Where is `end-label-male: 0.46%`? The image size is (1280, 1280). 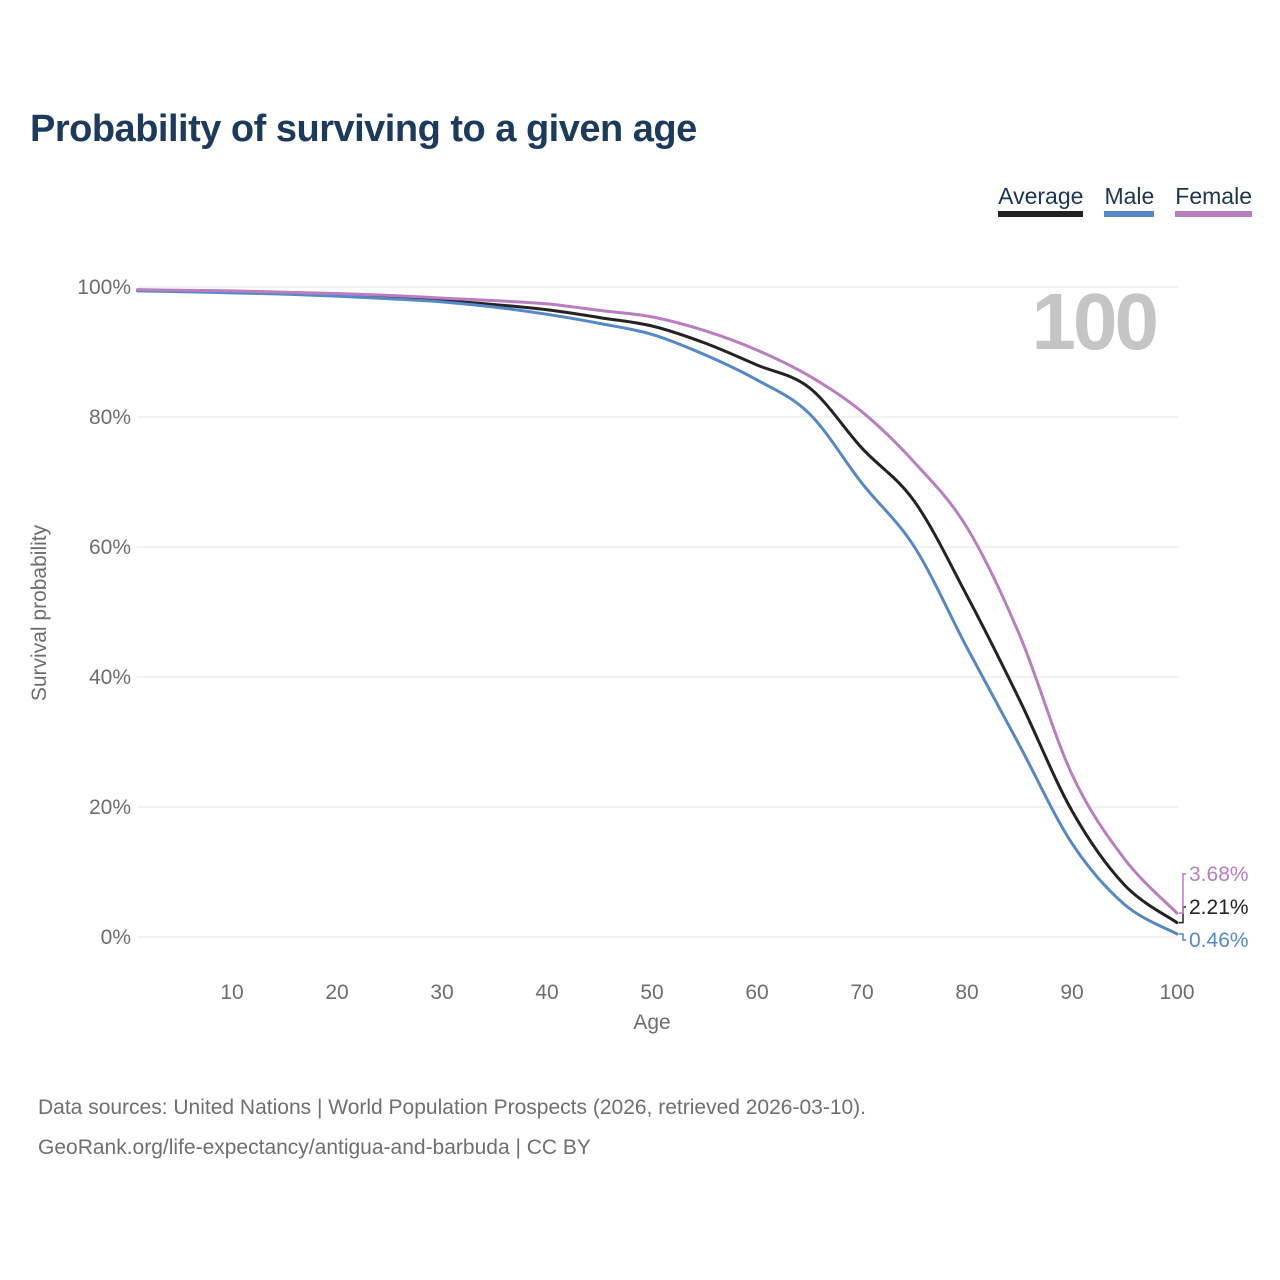 end-label-male: 0.46% is located at coordinates (1219, 940).